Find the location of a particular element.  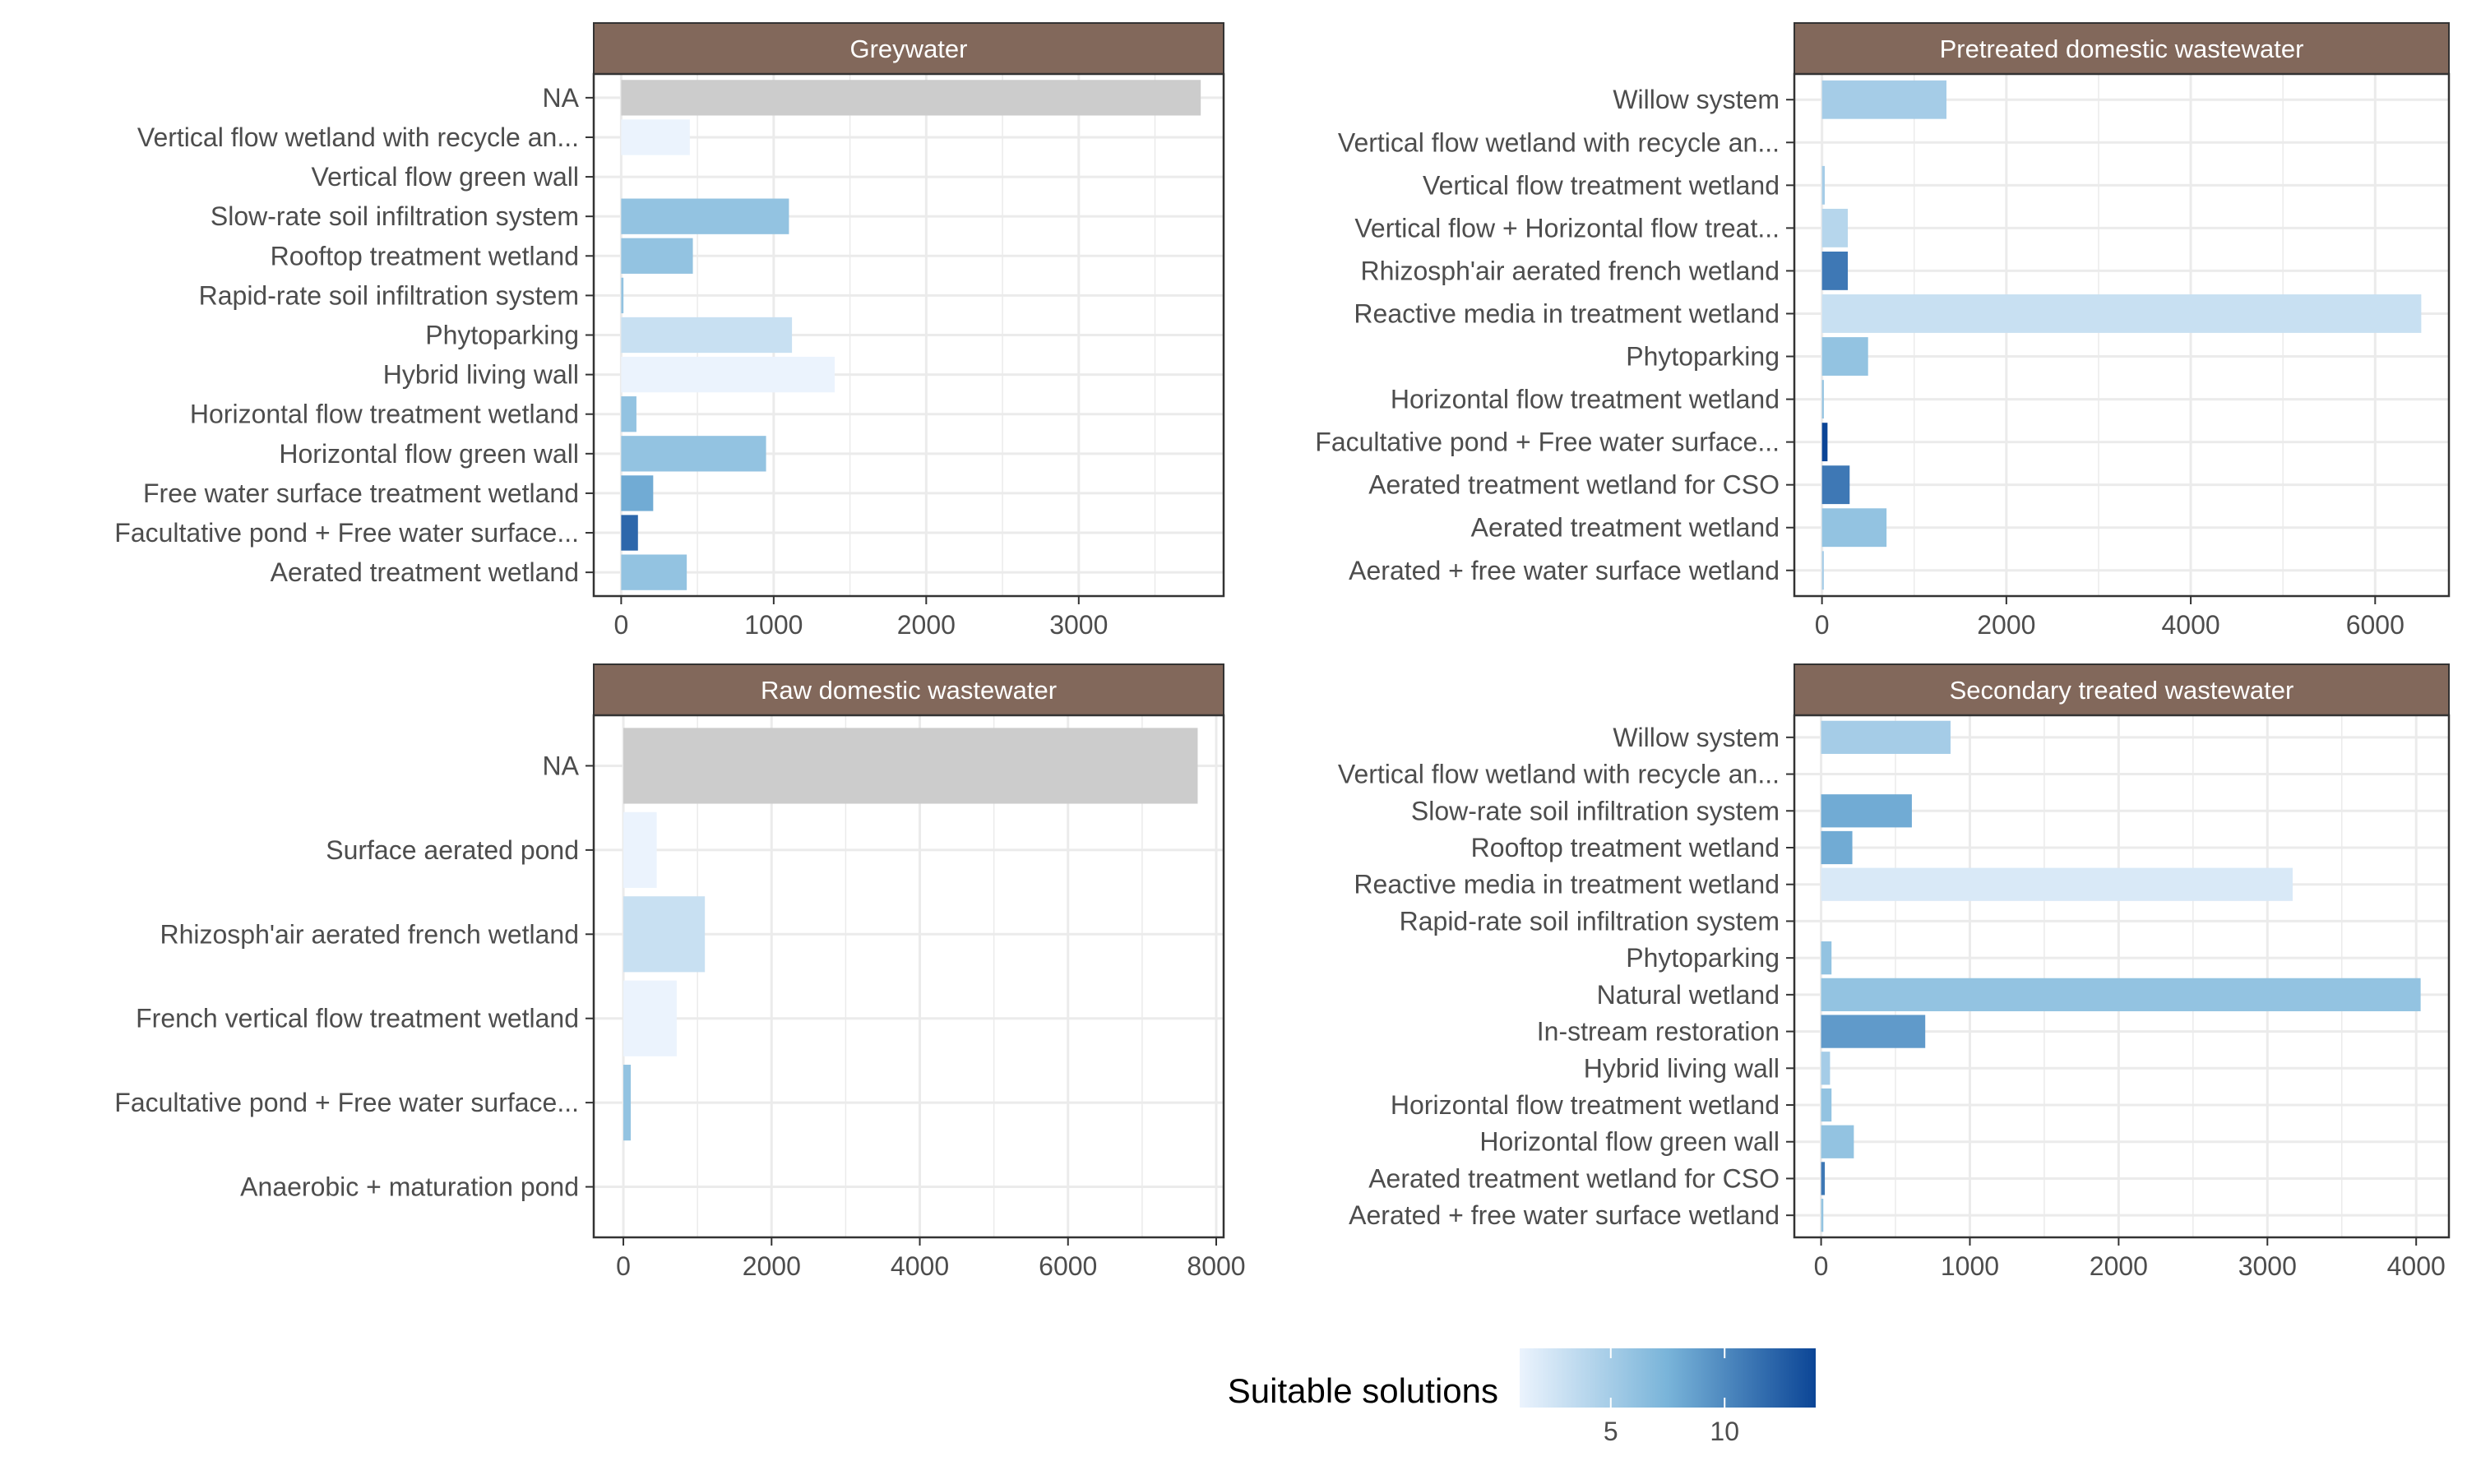

y-tick-label: Surface aerated pond is located at coordinates (452, 850).